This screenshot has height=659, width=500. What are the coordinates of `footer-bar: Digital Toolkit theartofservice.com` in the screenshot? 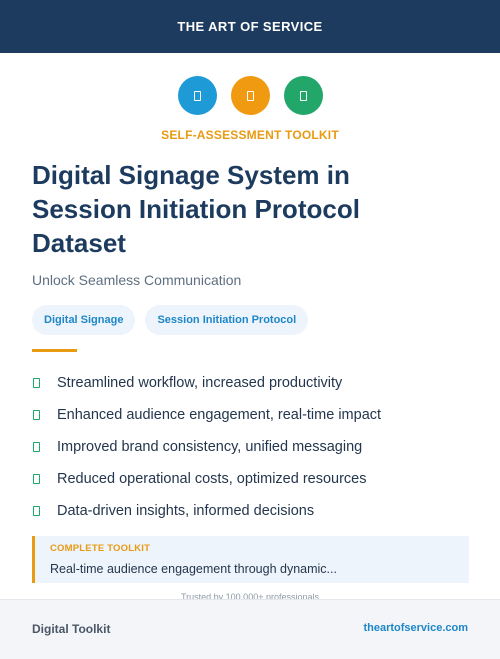 It's located at (250, 629).